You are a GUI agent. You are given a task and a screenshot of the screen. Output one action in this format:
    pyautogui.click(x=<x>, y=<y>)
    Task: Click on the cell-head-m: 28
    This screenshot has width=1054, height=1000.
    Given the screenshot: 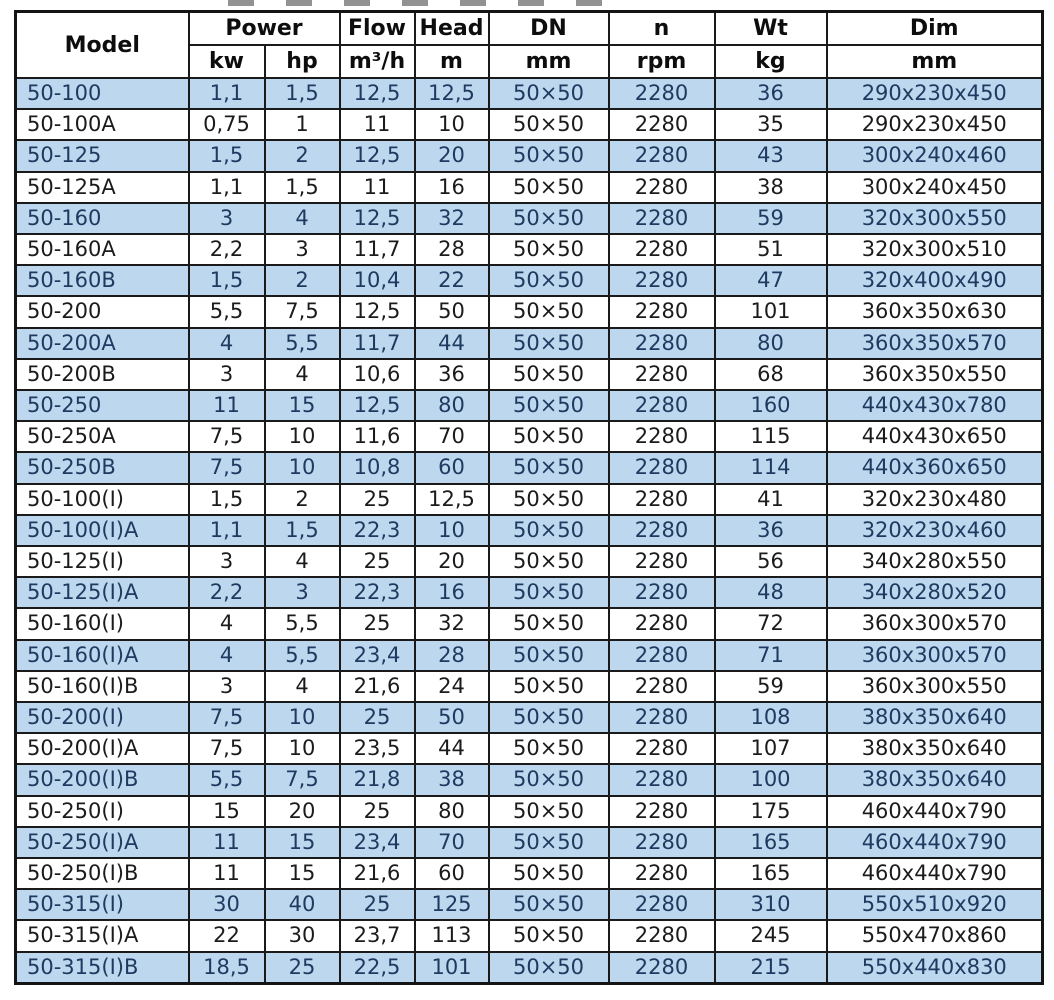 What is the action you would take?
    pyautogui.click(x=451, y=250)
    